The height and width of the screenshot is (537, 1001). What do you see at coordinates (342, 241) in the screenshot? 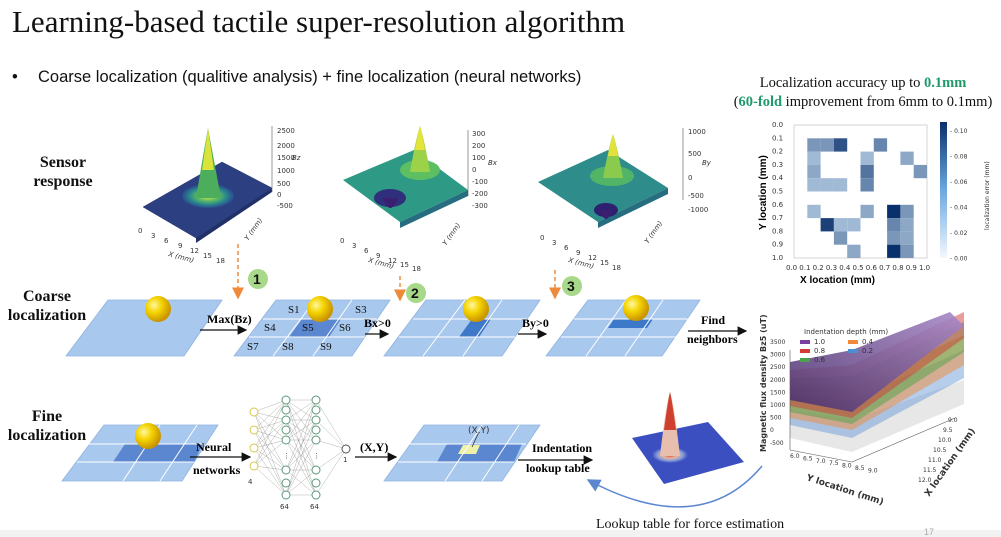
I see `surface-bx-xtick: 0` at bounding box center [342, 241].